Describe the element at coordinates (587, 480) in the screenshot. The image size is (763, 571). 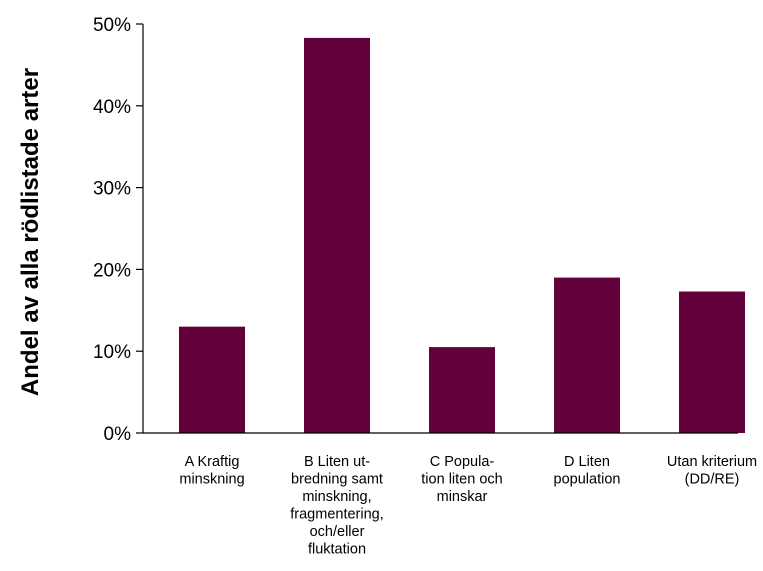
I see `x-category-label-line: population` at that location.